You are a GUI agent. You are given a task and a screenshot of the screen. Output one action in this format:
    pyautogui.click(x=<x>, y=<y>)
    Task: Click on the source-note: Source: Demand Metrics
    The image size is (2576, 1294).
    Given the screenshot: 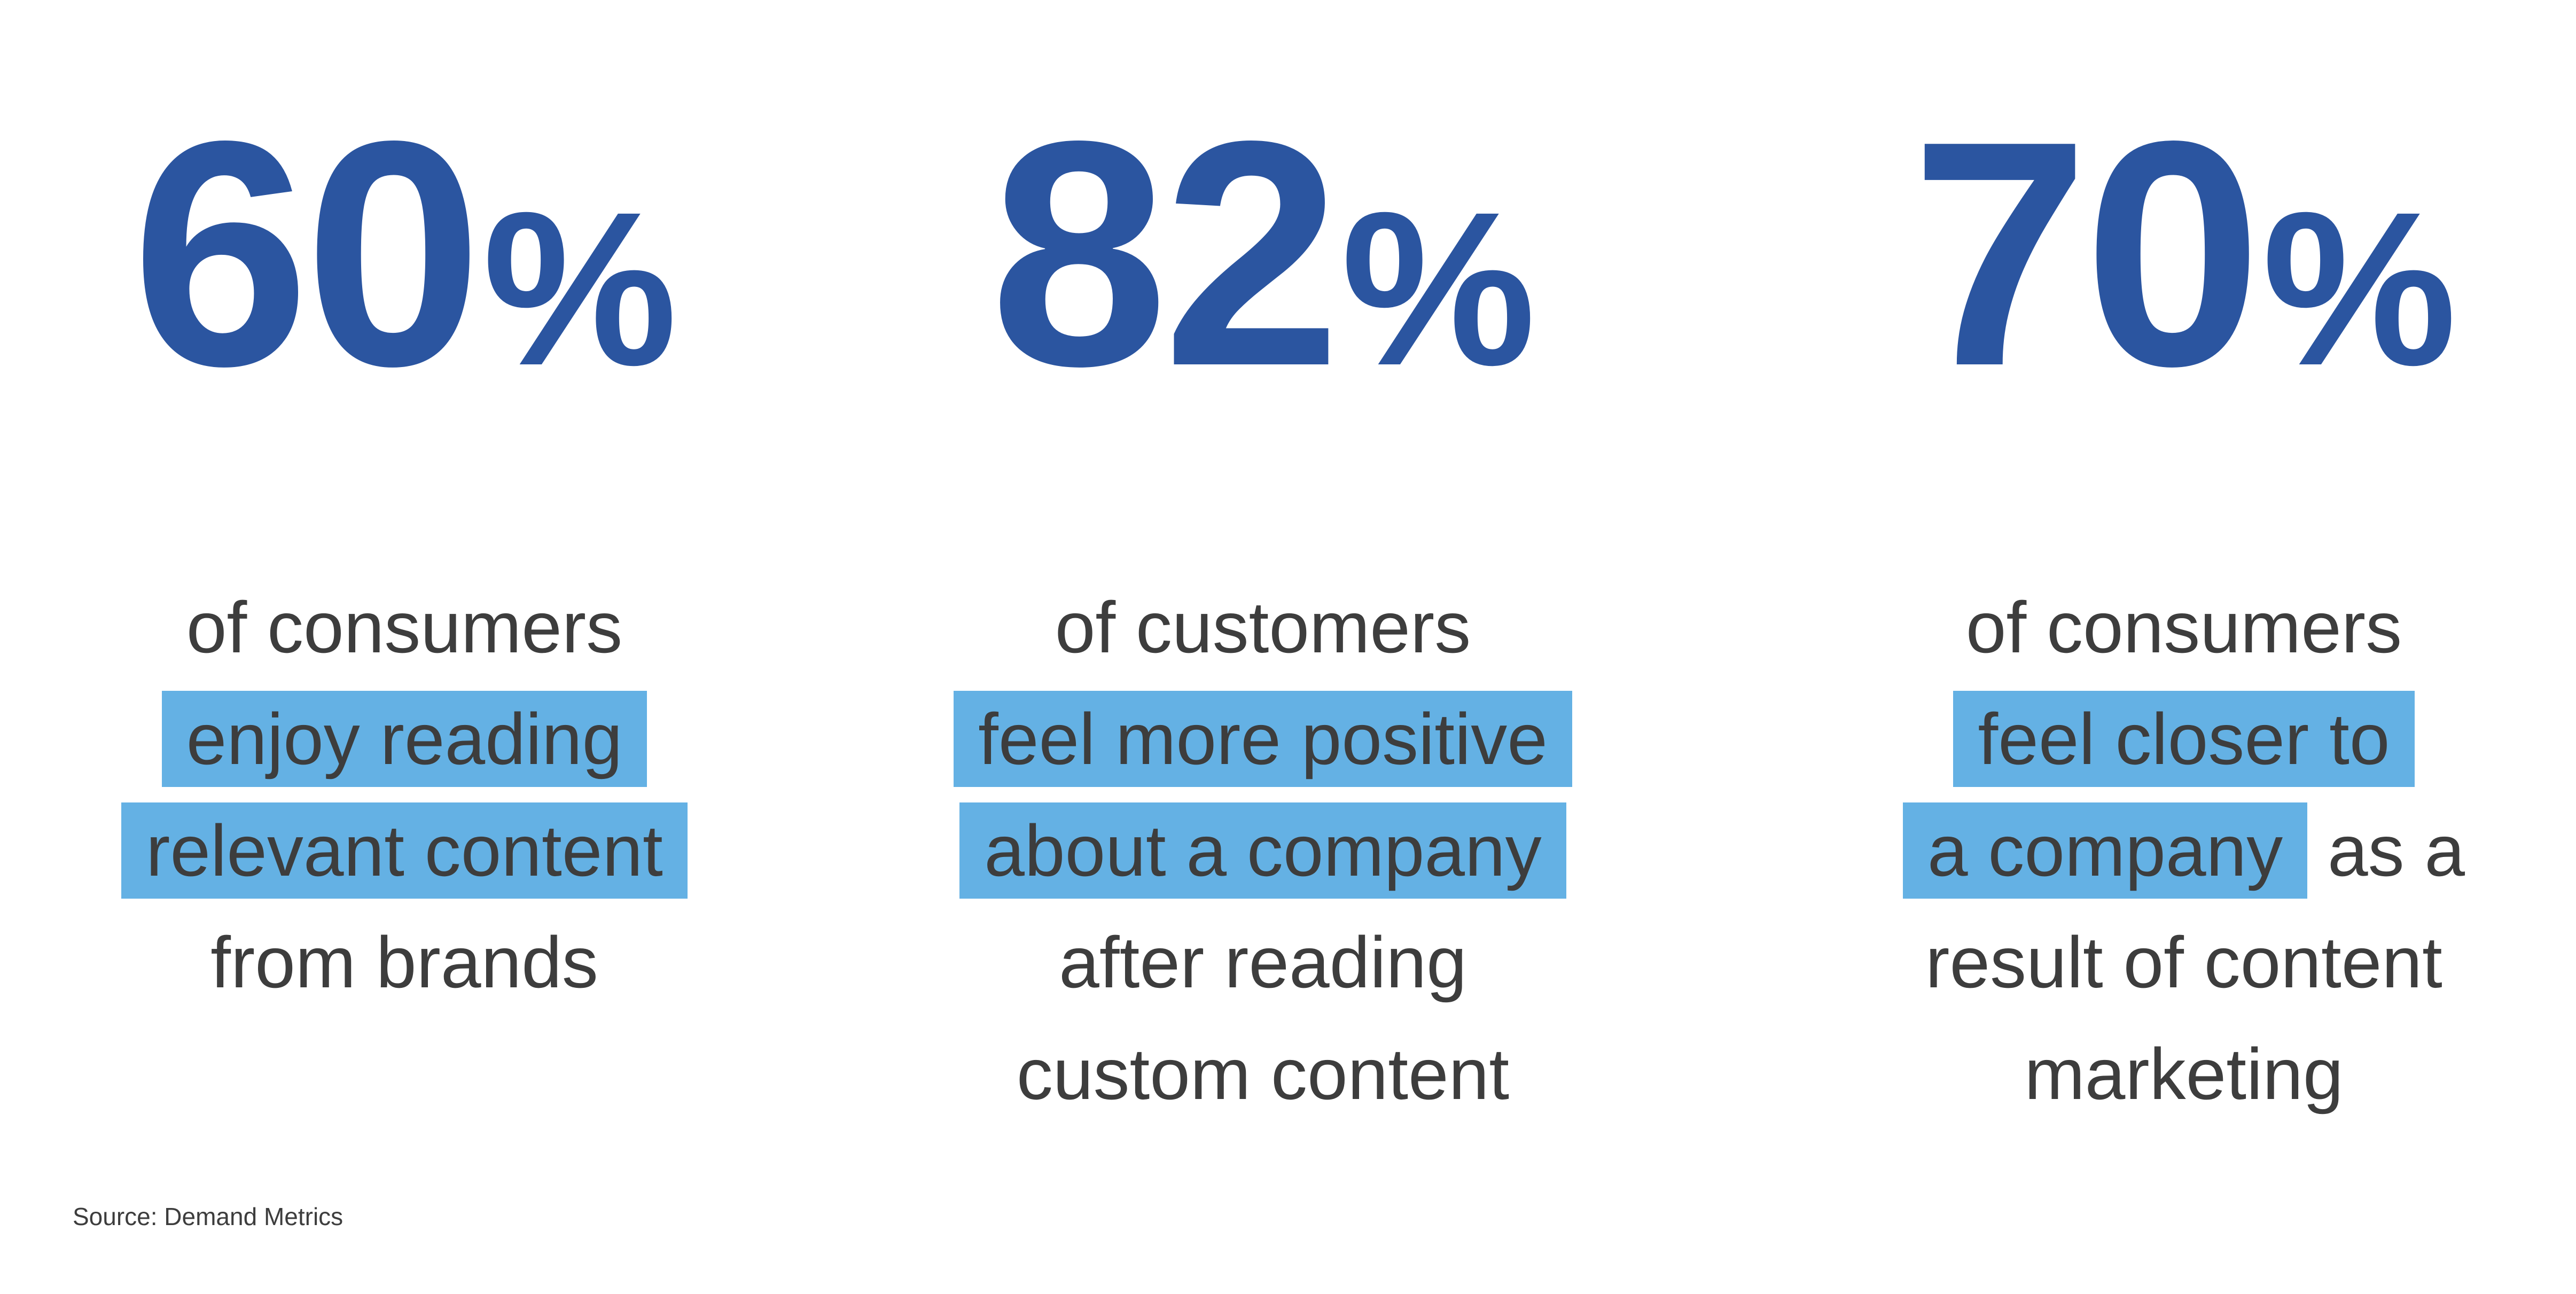 What is the action you would take?
    pyautogui.click(x=208, y=1216)
    